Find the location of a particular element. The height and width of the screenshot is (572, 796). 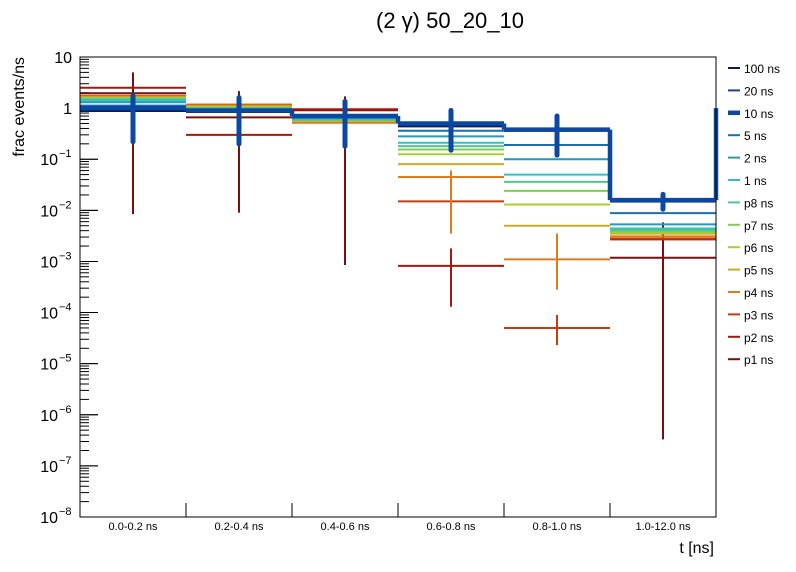

x-tick-label: 1.0-12.0 ns is located at coordinates (663, 527).